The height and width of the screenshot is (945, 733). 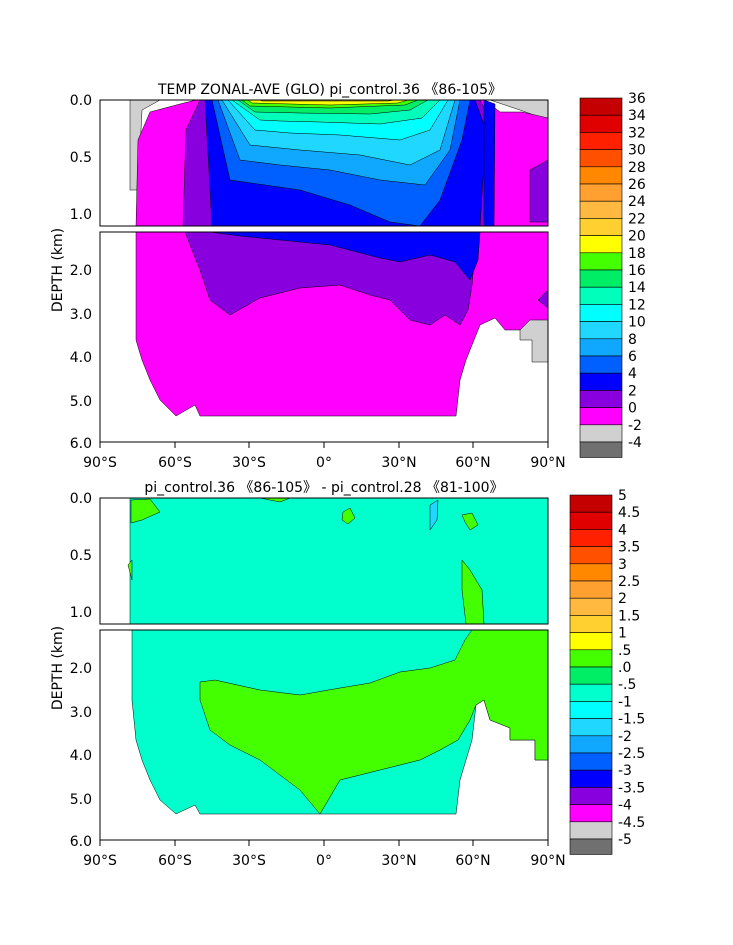 I want to click on panel-1-ylabel: DEPTH (km), so click(x=58, y=270).